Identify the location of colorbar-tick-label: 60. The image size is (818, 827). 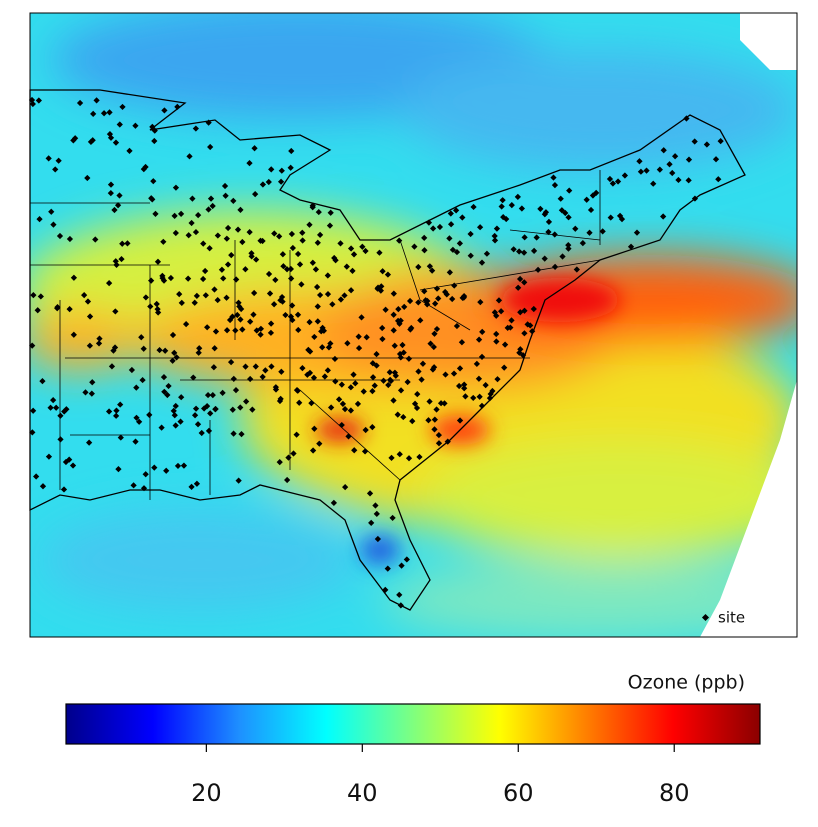
(518, 793).